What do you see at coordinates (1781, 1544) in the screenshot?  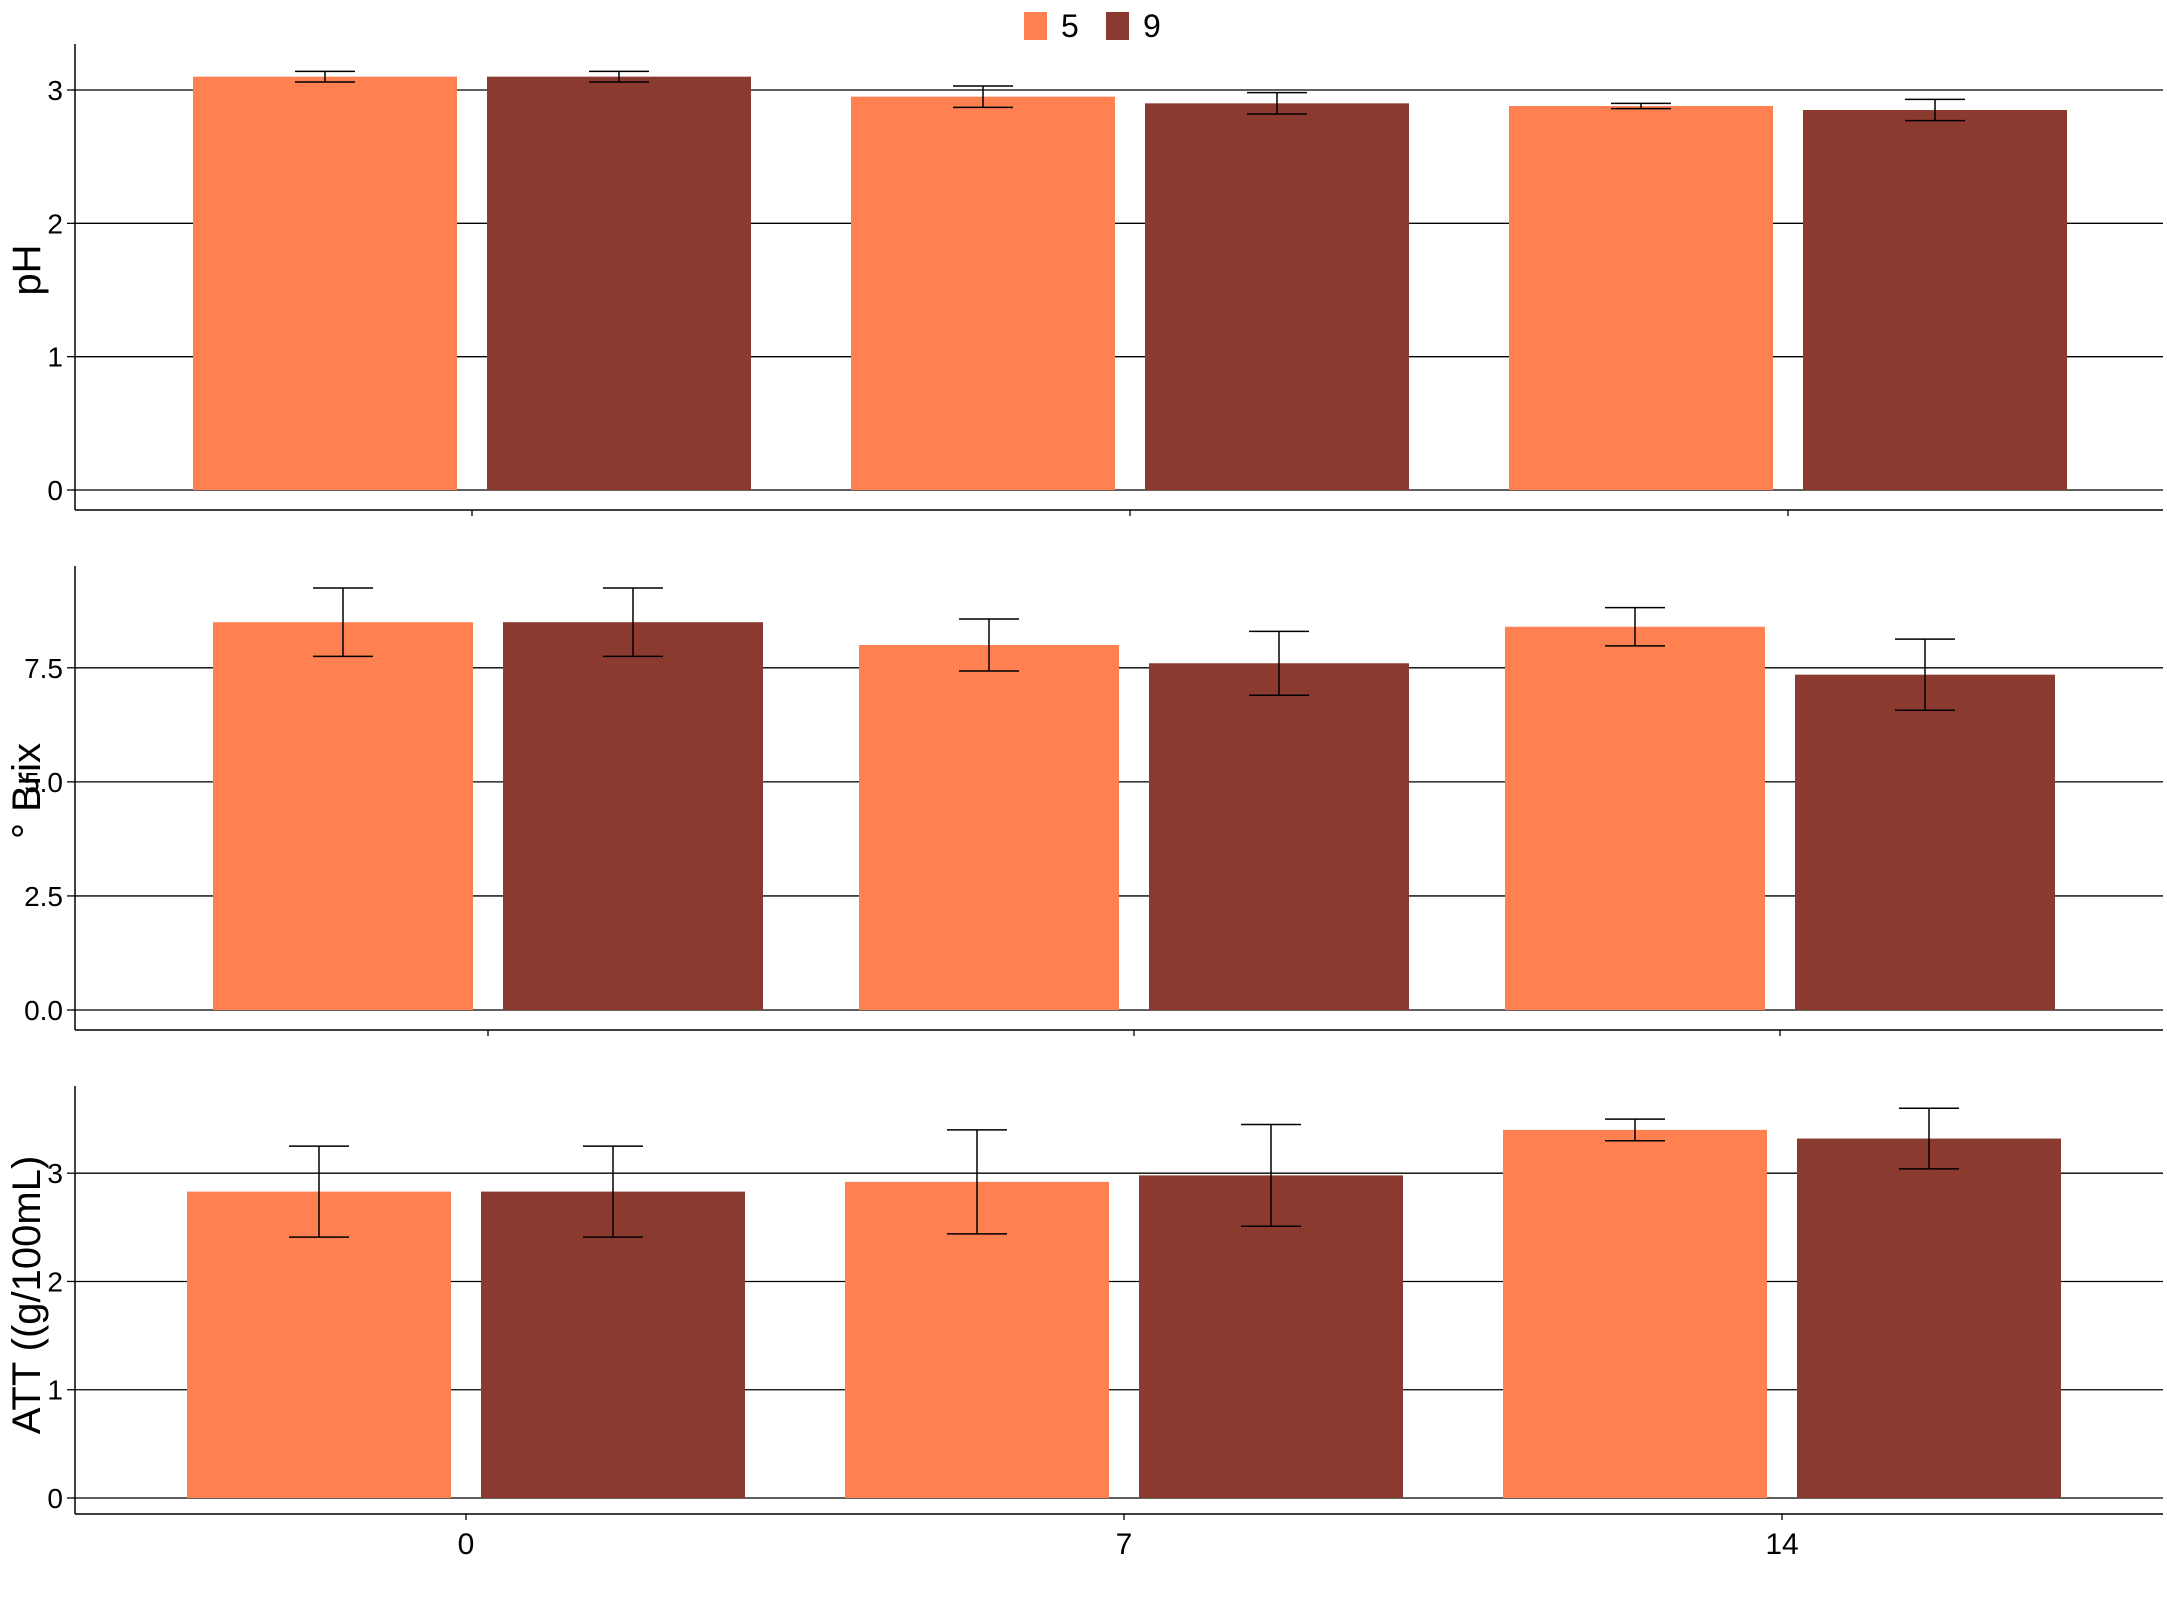 I see `x-tick-label: 14` at bounding box center [1781, 1544].